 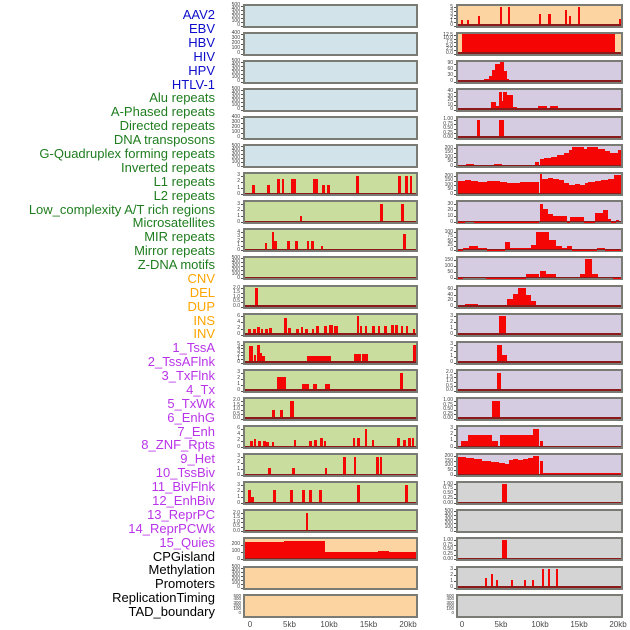 I want to click on track-label-HPV: HPV, so click(x=201, y=70).